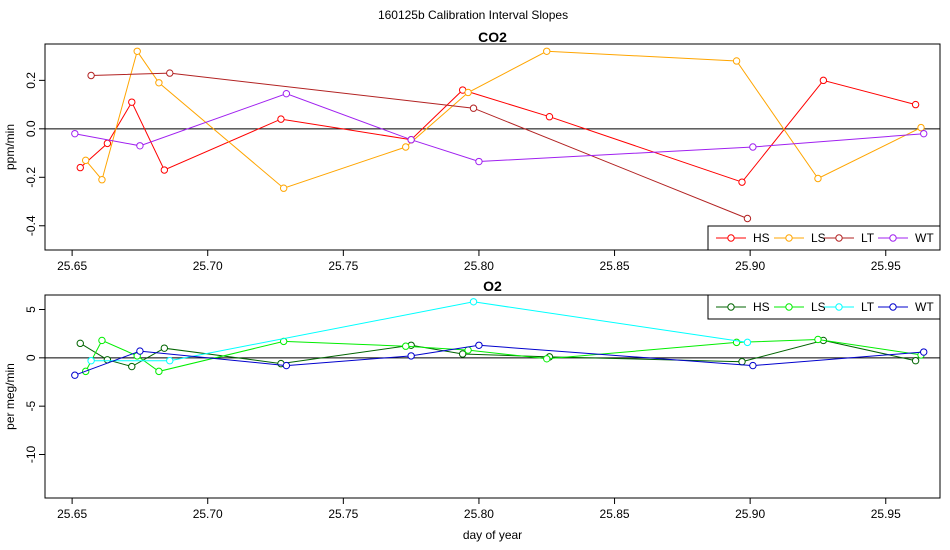  What do you see at coordinates (893, 238) in the screenshot?
I see `co2-legend-marker-wt` at bounding box center [893, 238].